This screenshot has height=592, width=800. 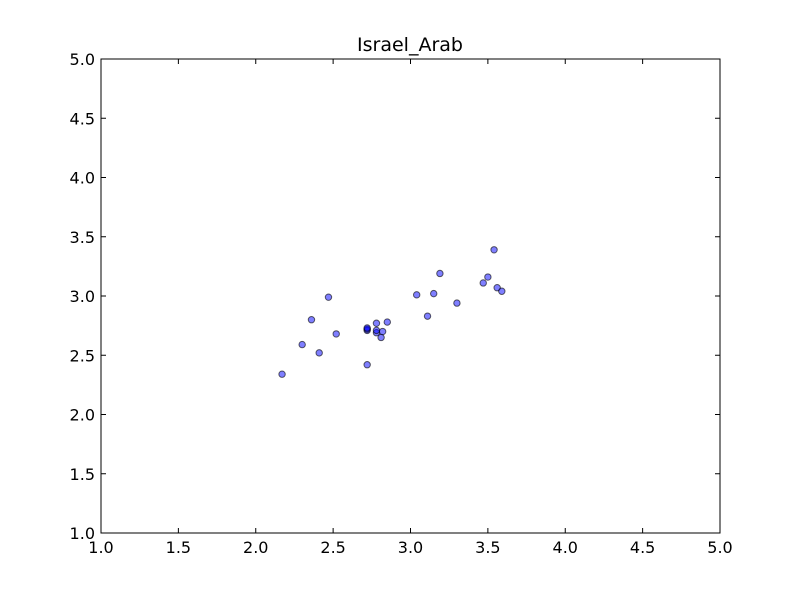 I want to click on y-tick-label: 4.0, so click(x=82, y=178).